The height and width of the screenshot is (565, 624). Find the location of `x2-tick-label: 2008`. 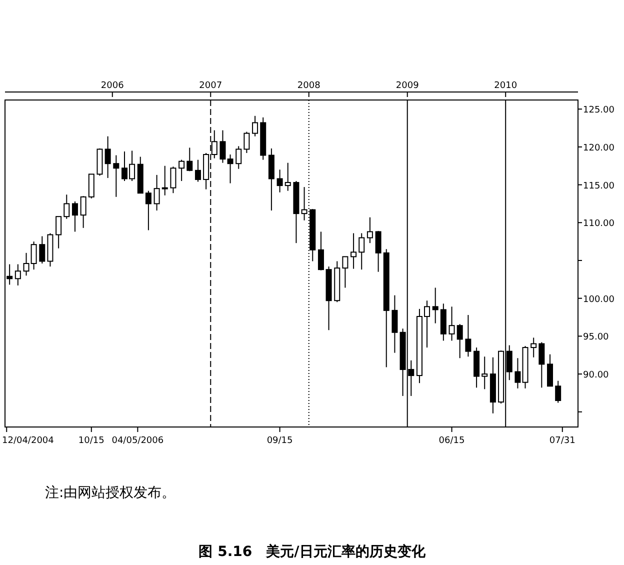

x2-tick-label: 2008 is located at coordinates (309, 86).